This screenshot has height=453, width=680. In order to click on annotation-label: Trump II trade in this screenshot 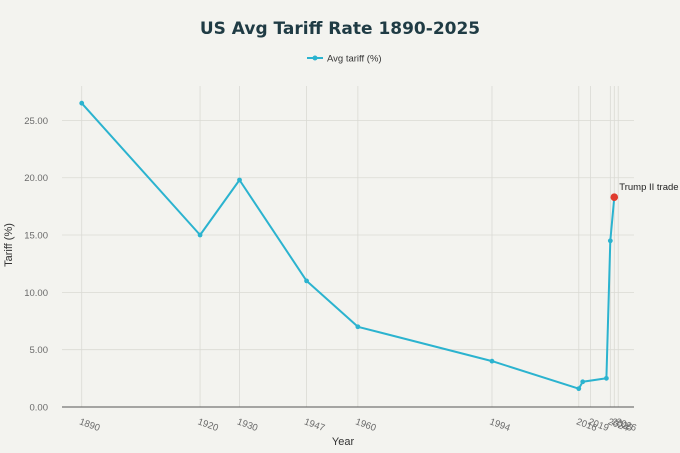, I will do `click(648, 187)`.